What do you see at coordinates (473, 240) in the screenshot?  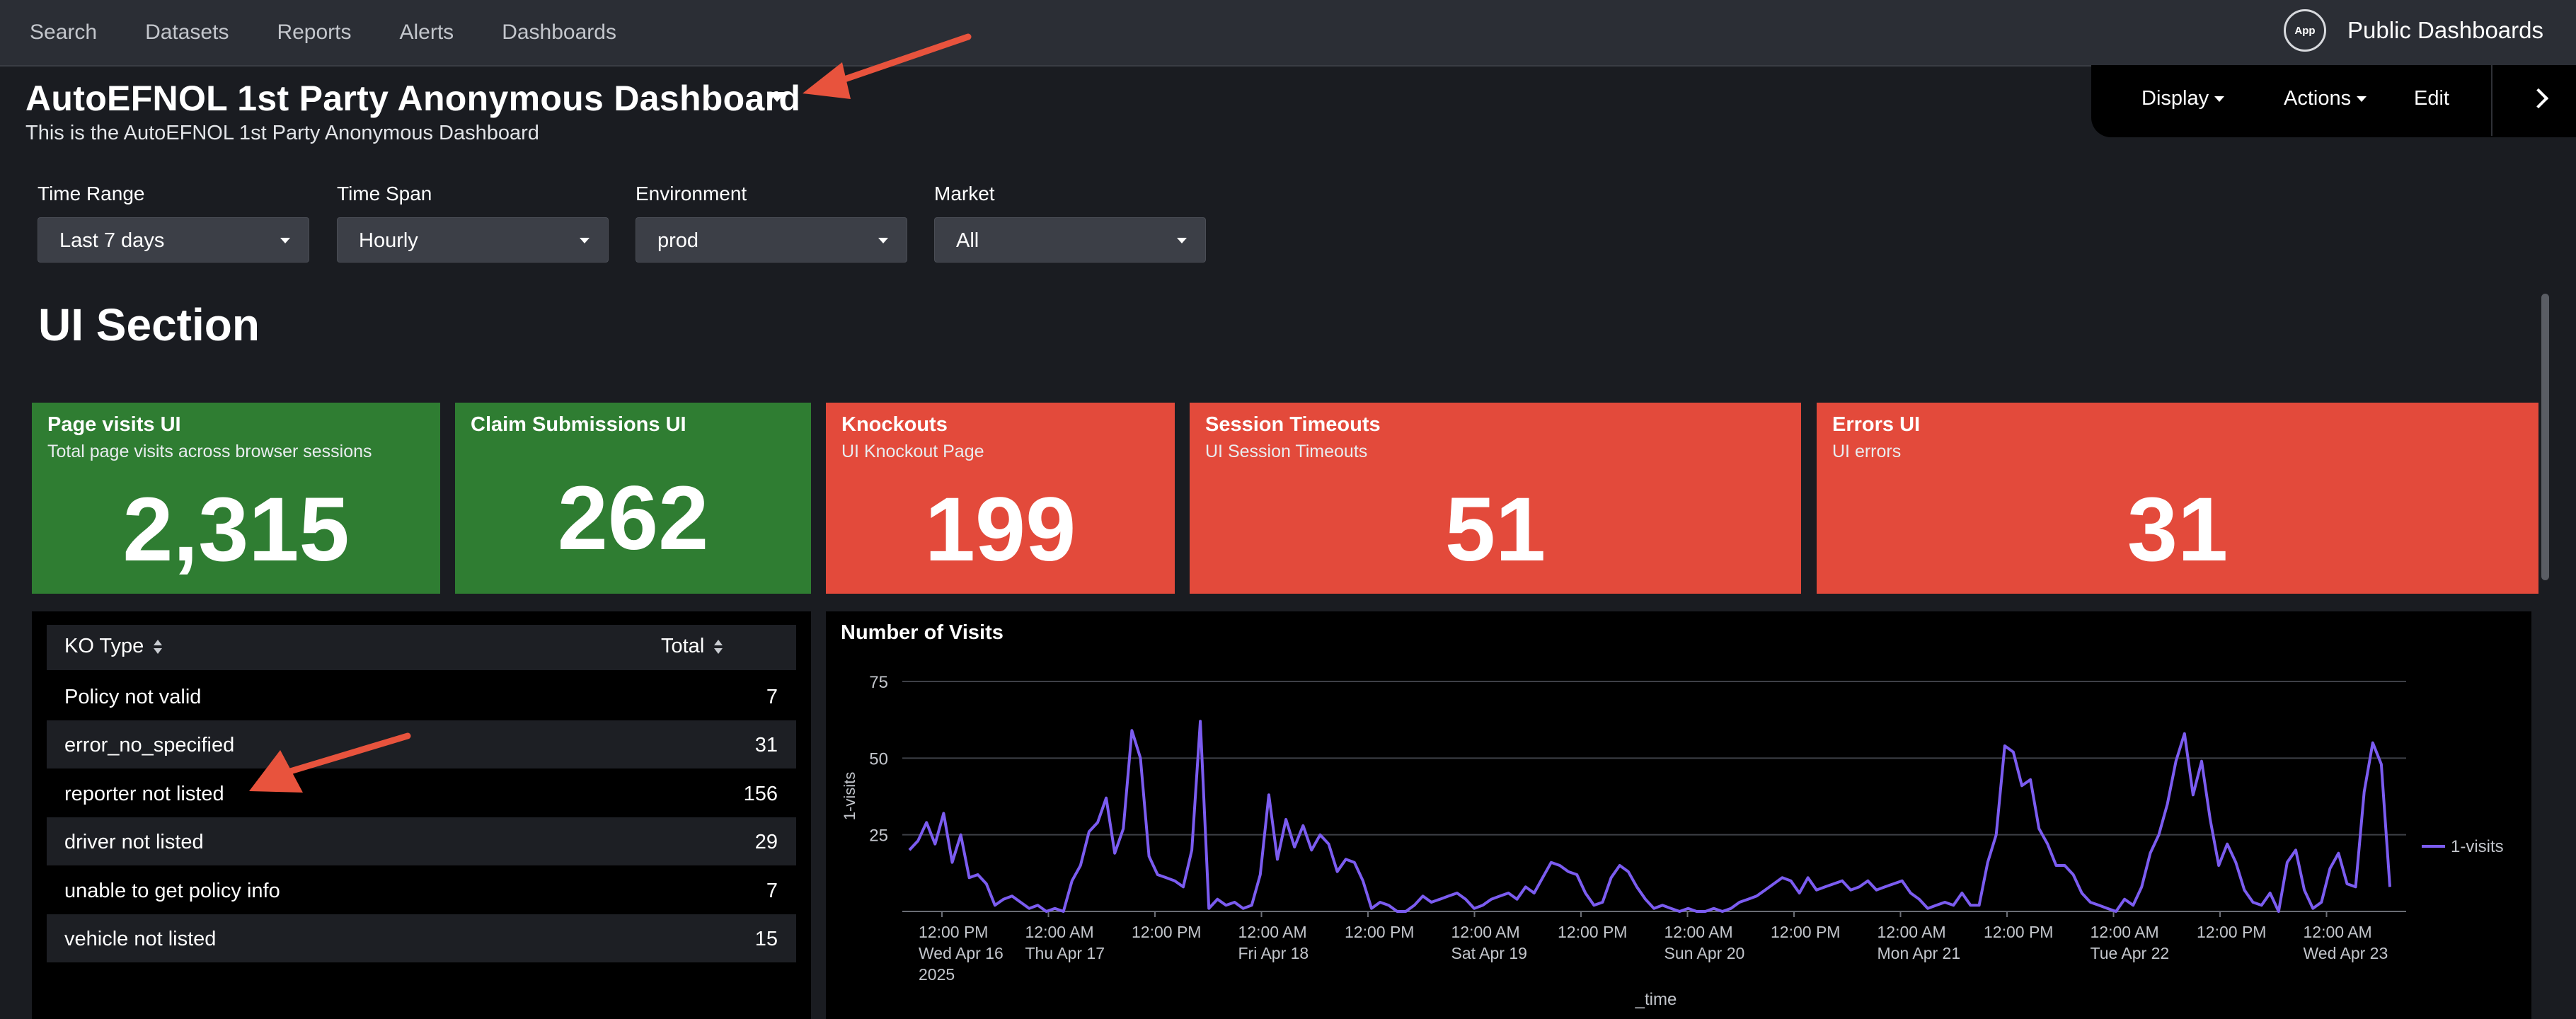 I see `time-span-dropdown: Hourly` at bounding box center [473, 240].